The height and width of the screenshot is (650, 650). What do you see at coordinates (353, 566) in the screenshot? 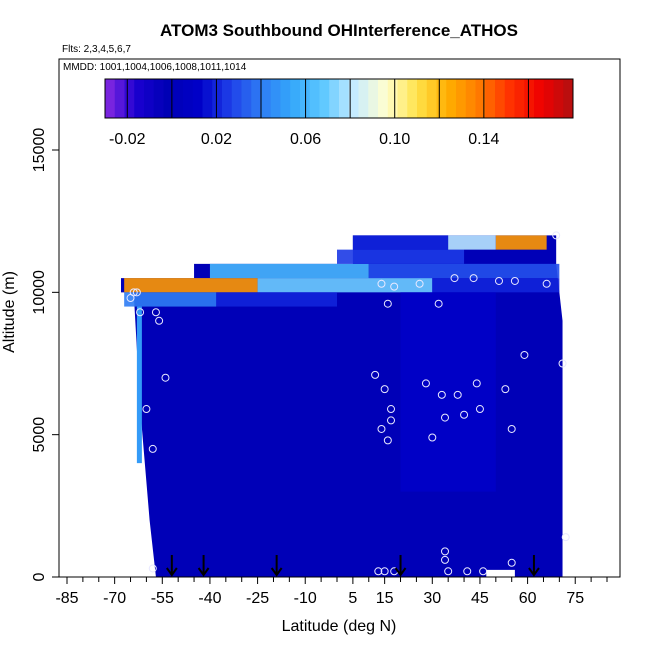
I see `flight-markers` at bounding box center [353, 566].